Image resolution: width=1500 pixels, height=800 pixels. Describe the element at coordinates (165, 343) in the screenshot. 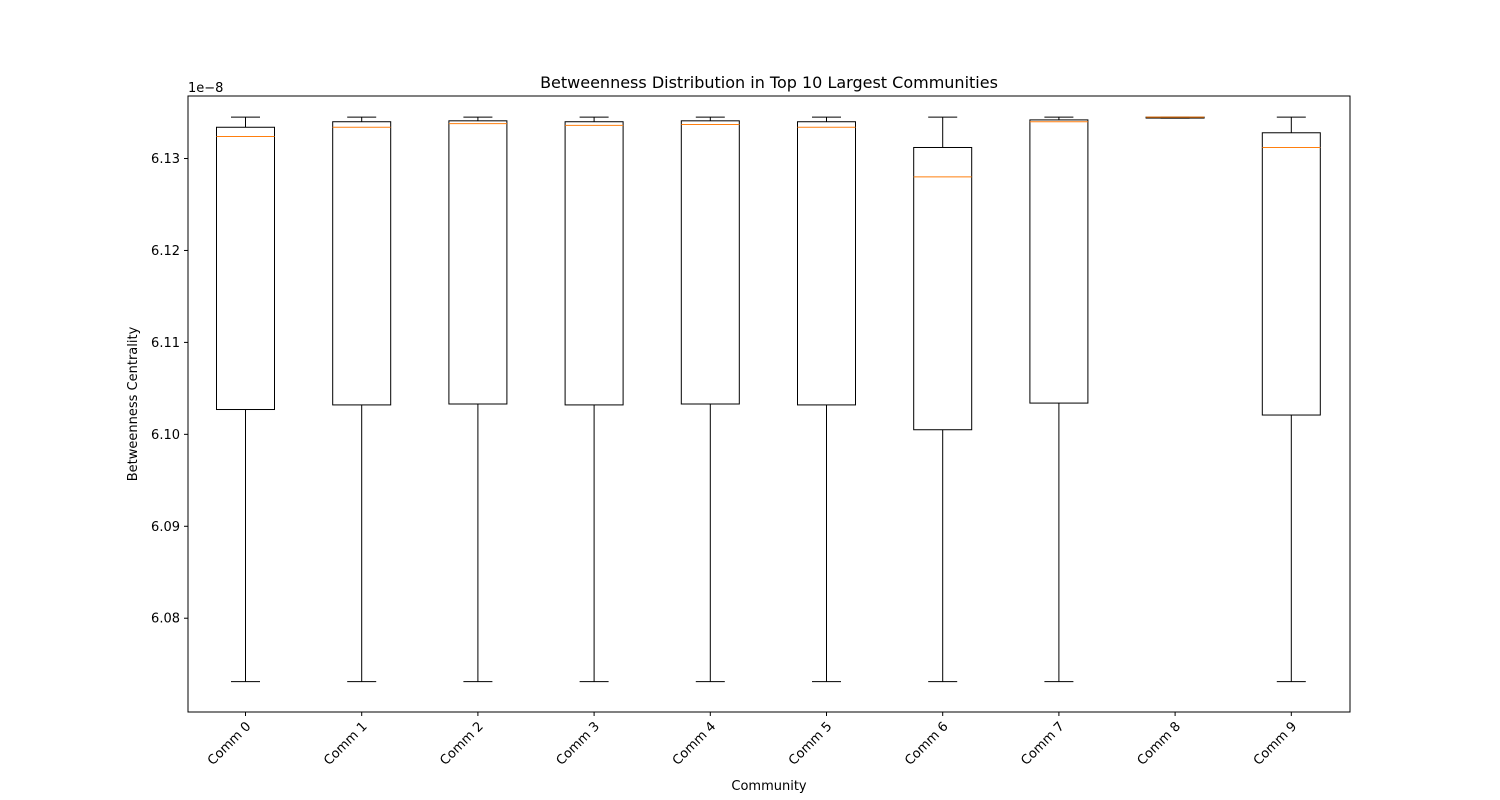

I see `y-tick-label: 6.11` at that location.